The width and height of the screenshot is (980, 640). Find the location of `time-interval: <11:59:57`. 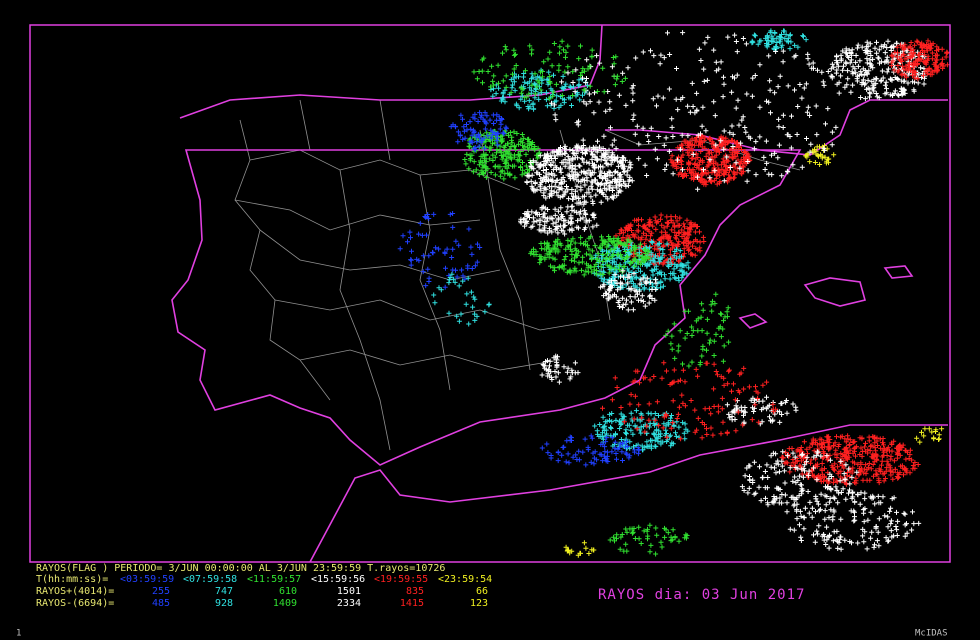

time-interval: <11:59:57 is located at coordinates (274, 579).